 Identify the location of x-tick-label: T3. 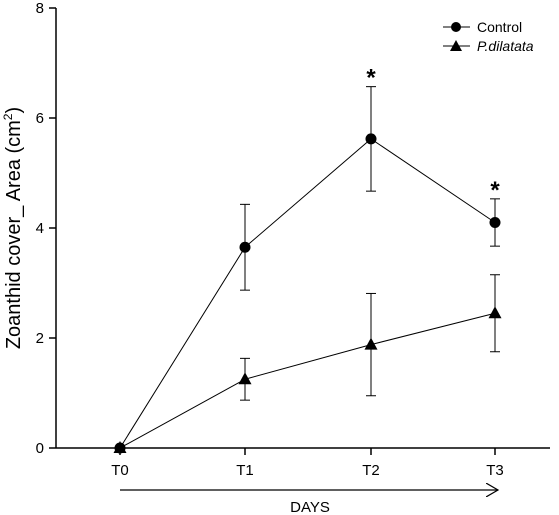
(495, 470).